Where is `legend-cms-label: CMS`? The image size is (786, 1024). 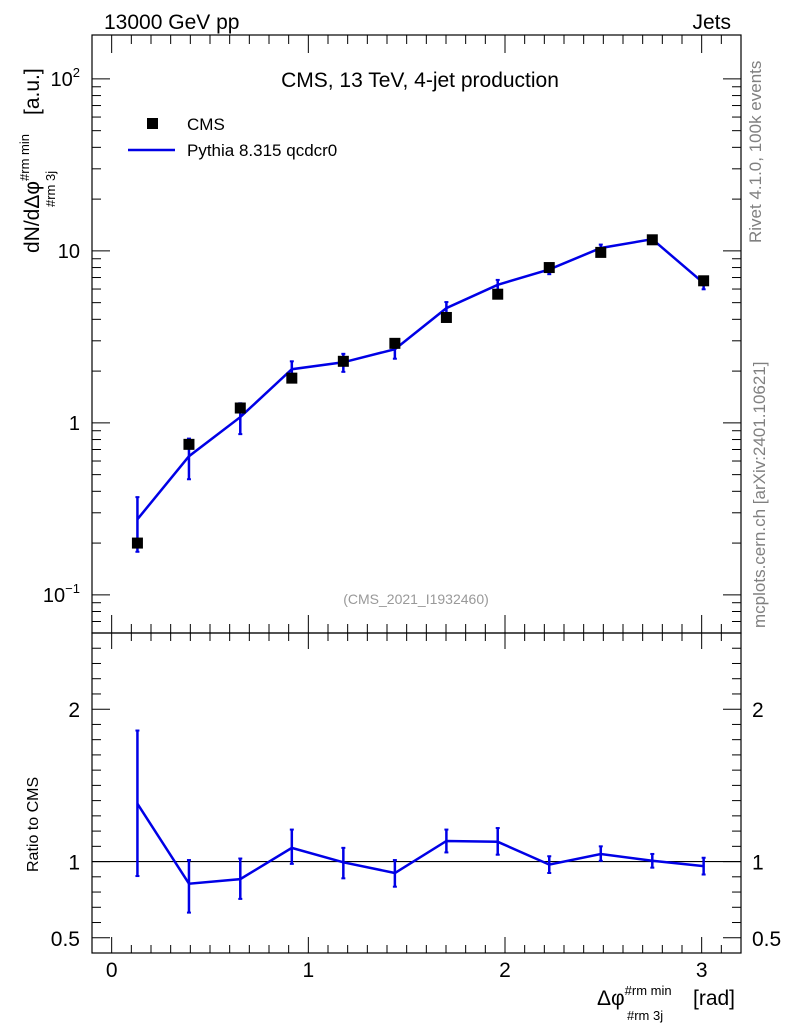
legend-cms-label: CMS is located at coordinates (206, 124).